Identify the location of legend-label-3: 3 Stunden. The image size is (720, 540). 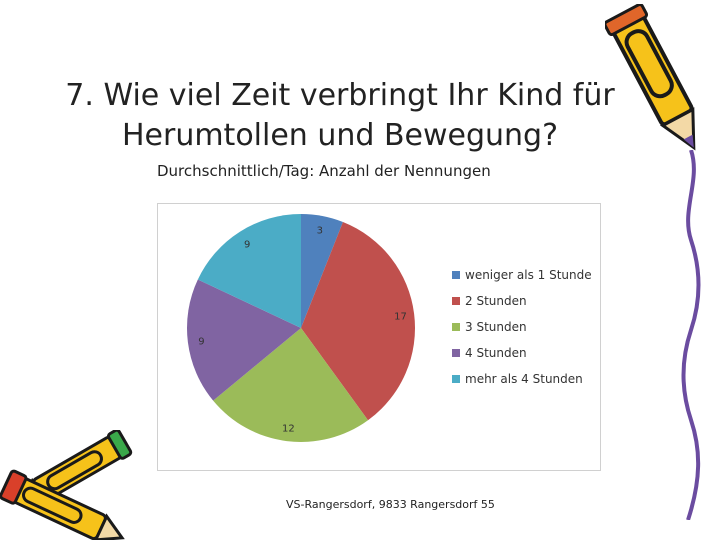
(496, 327).